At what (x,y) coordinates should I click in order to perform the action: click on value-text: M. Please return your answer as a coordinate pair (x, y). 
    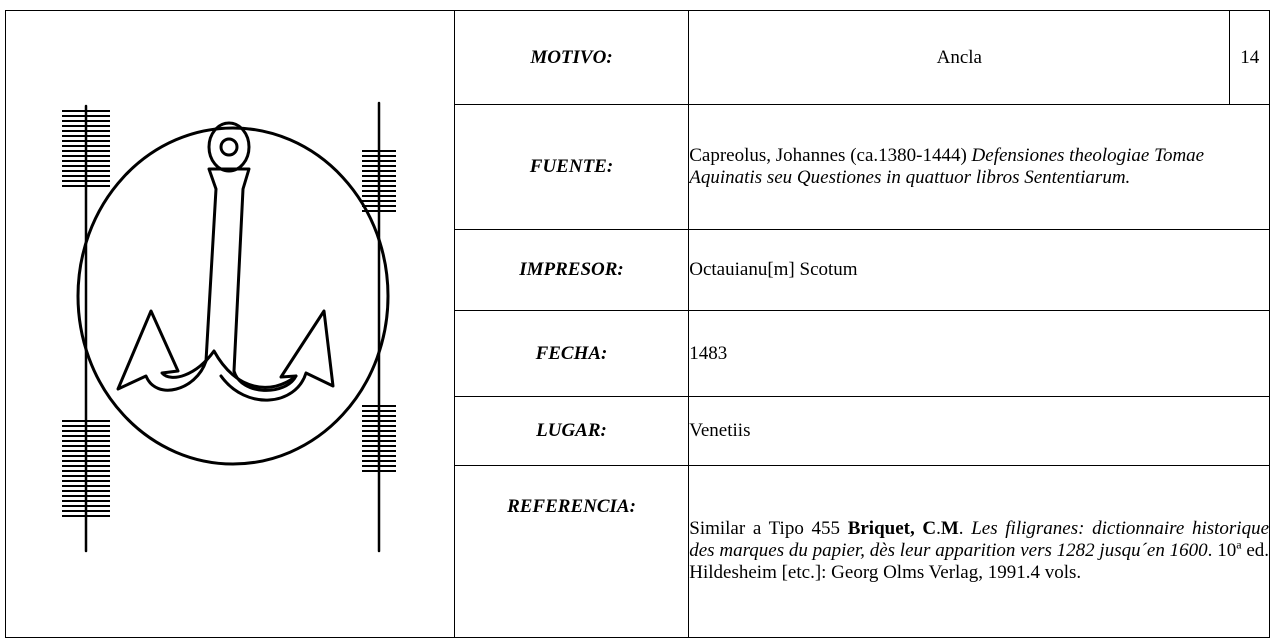
    Looking at the image, I should click on (949, 529).